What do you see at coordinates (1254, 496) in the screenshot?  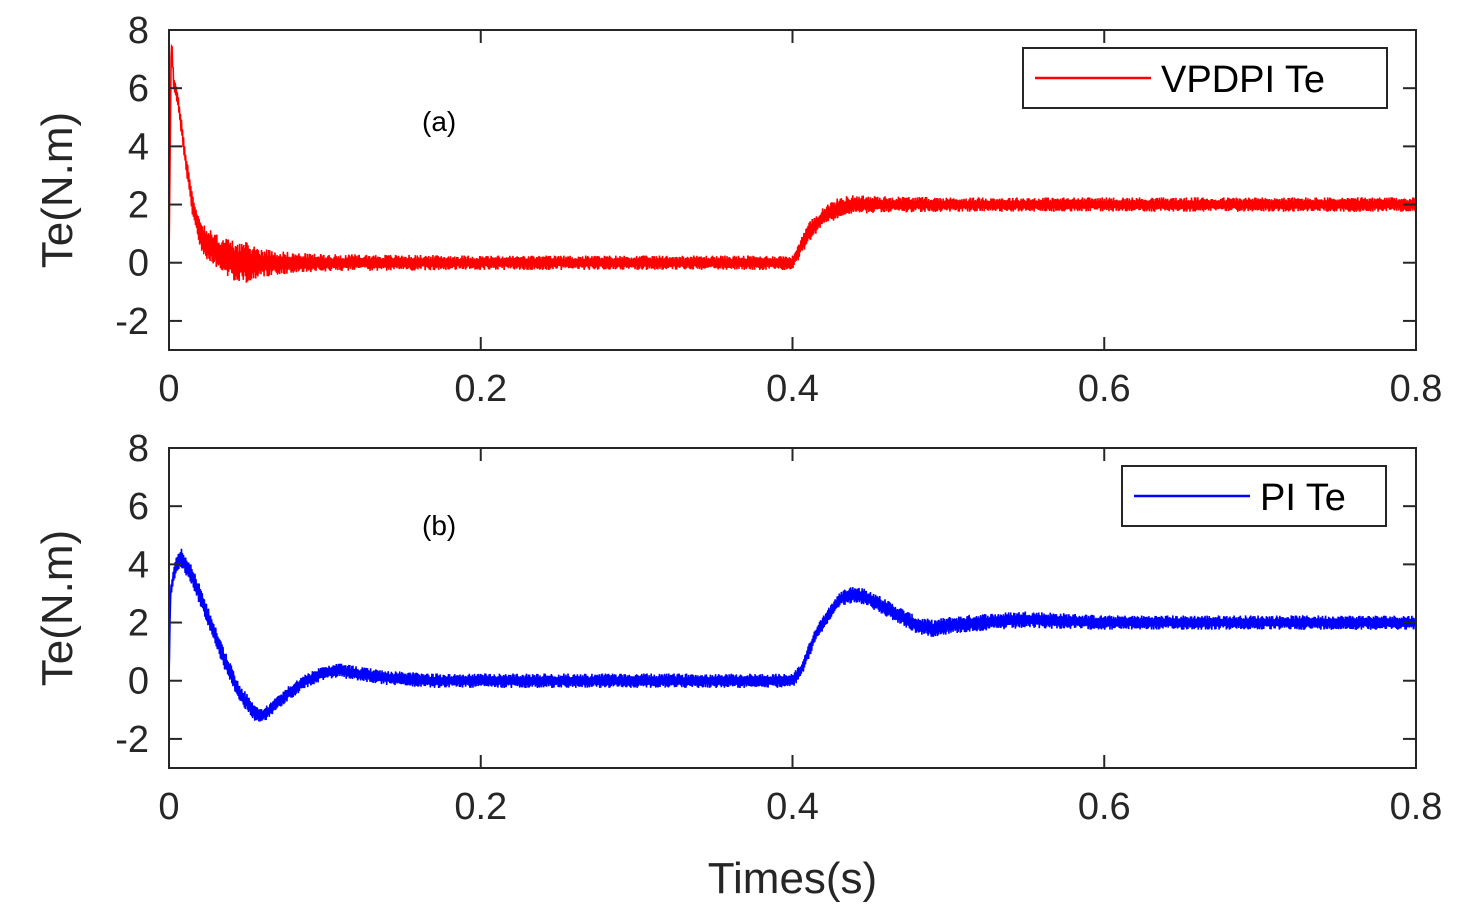 I see `legend-b: PI Te` at bounding box center [1254, 496].